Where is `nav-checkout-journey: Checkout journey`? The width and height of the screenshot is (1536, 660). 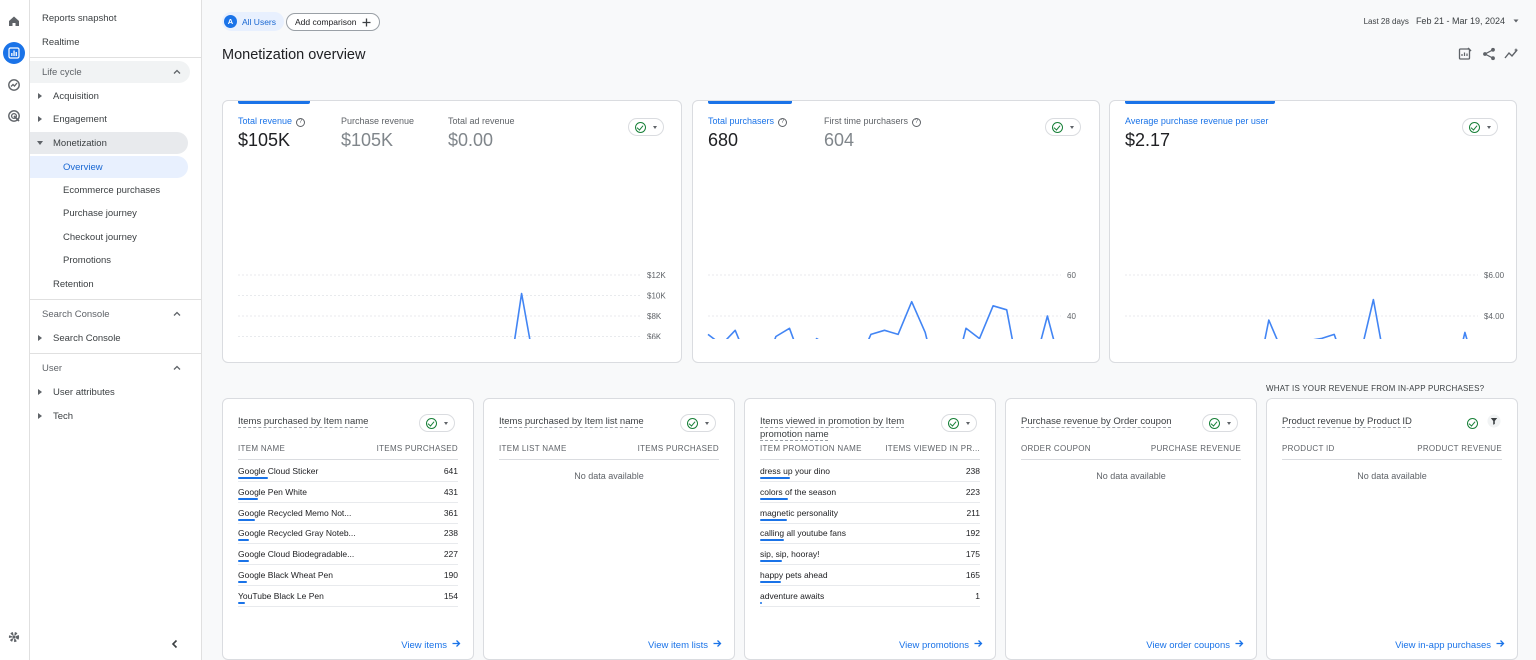 nav-checkout-journey: Checkout journey is located at coordinates (109, 237).